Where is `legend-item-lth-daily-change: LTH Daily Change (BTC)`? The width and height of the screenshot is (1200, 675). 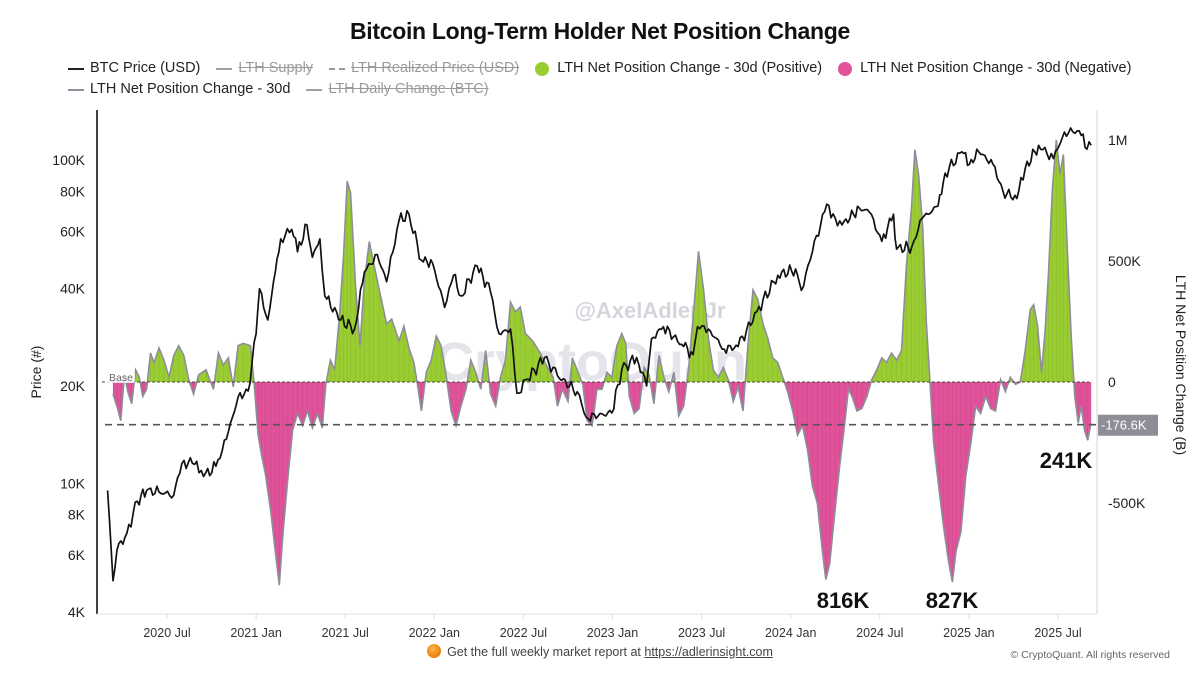 legend-item-lth-daily-change: LTH Daily Change (BTC) is located at coordinates (397, 89).